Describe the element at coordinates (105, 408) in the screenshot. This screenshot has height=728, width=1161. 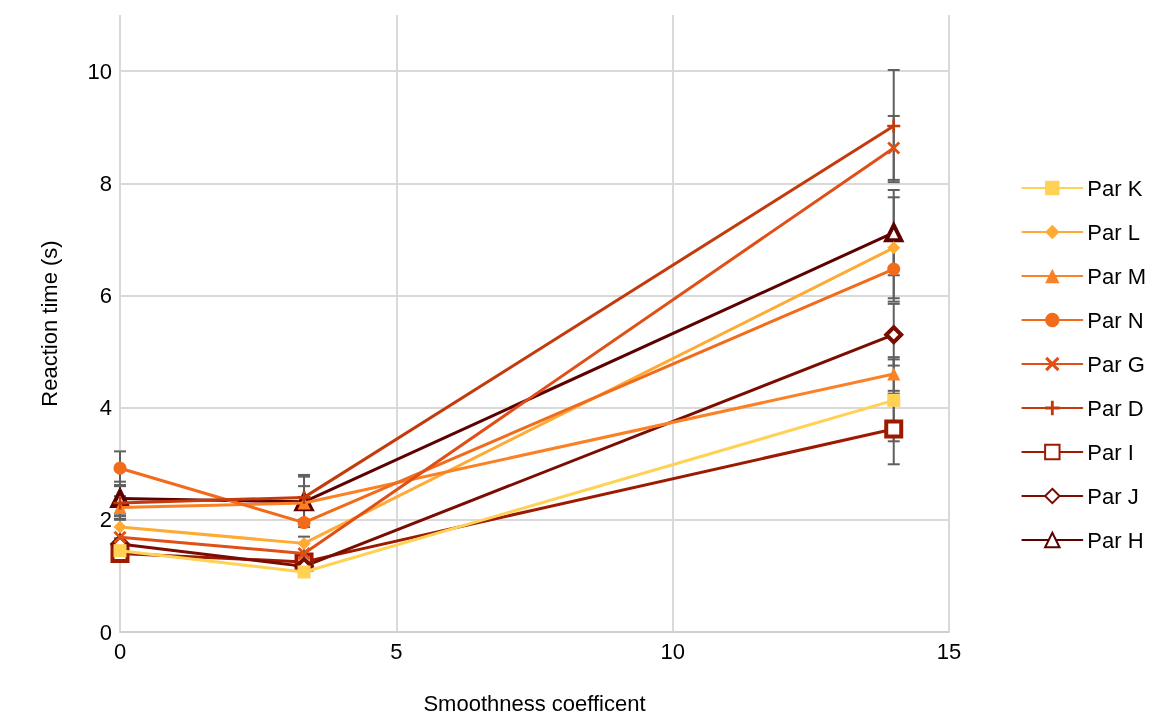
I see `y-tick-label: 4` at that location.